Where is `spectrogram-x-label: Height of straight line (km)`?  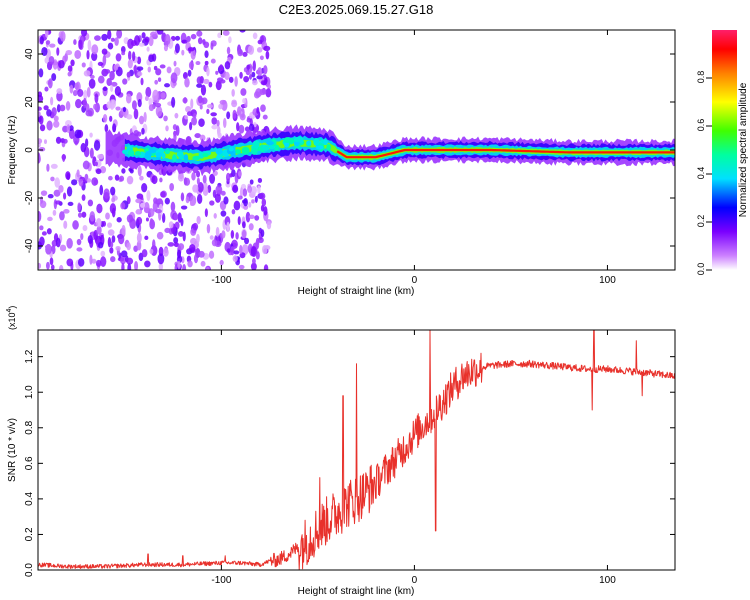 spectrogram-x-label: Height of straight line (km) is located at coordinates (356, 291).